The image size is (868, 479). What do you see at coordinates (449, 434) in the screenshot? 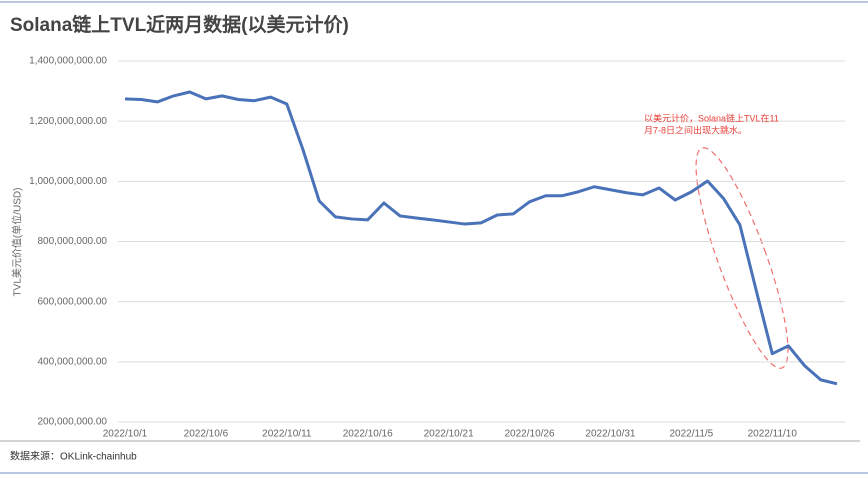
I see `x-tick-label: 2022/10/21` at bounding box center [449, 434].